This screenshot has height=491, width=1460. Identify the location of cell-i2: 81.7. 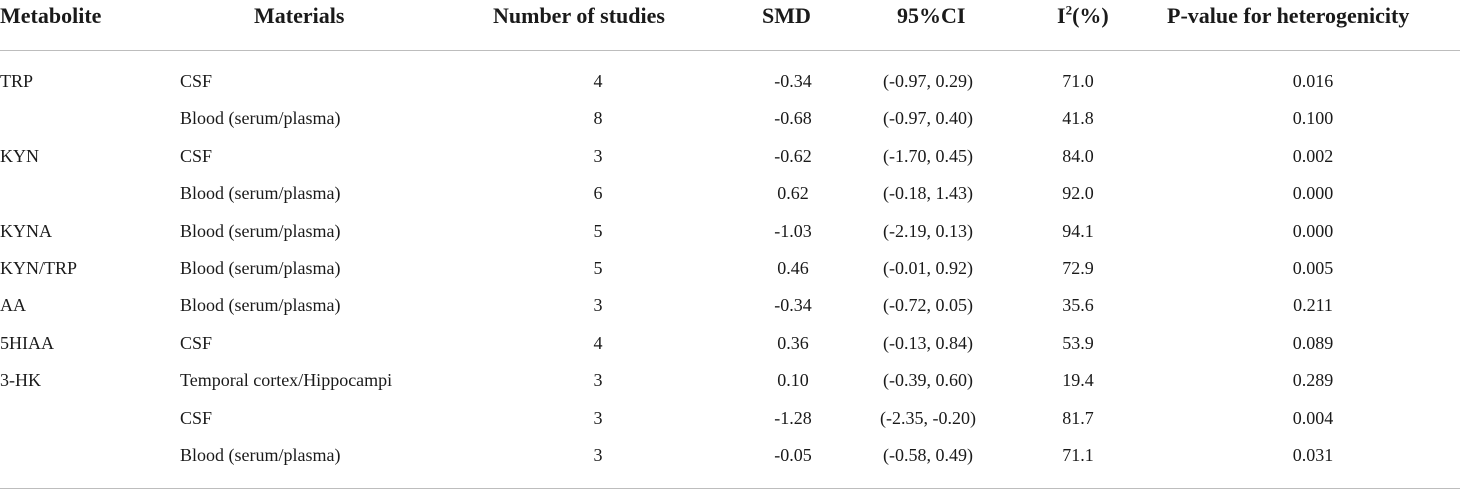
(1078, 417).